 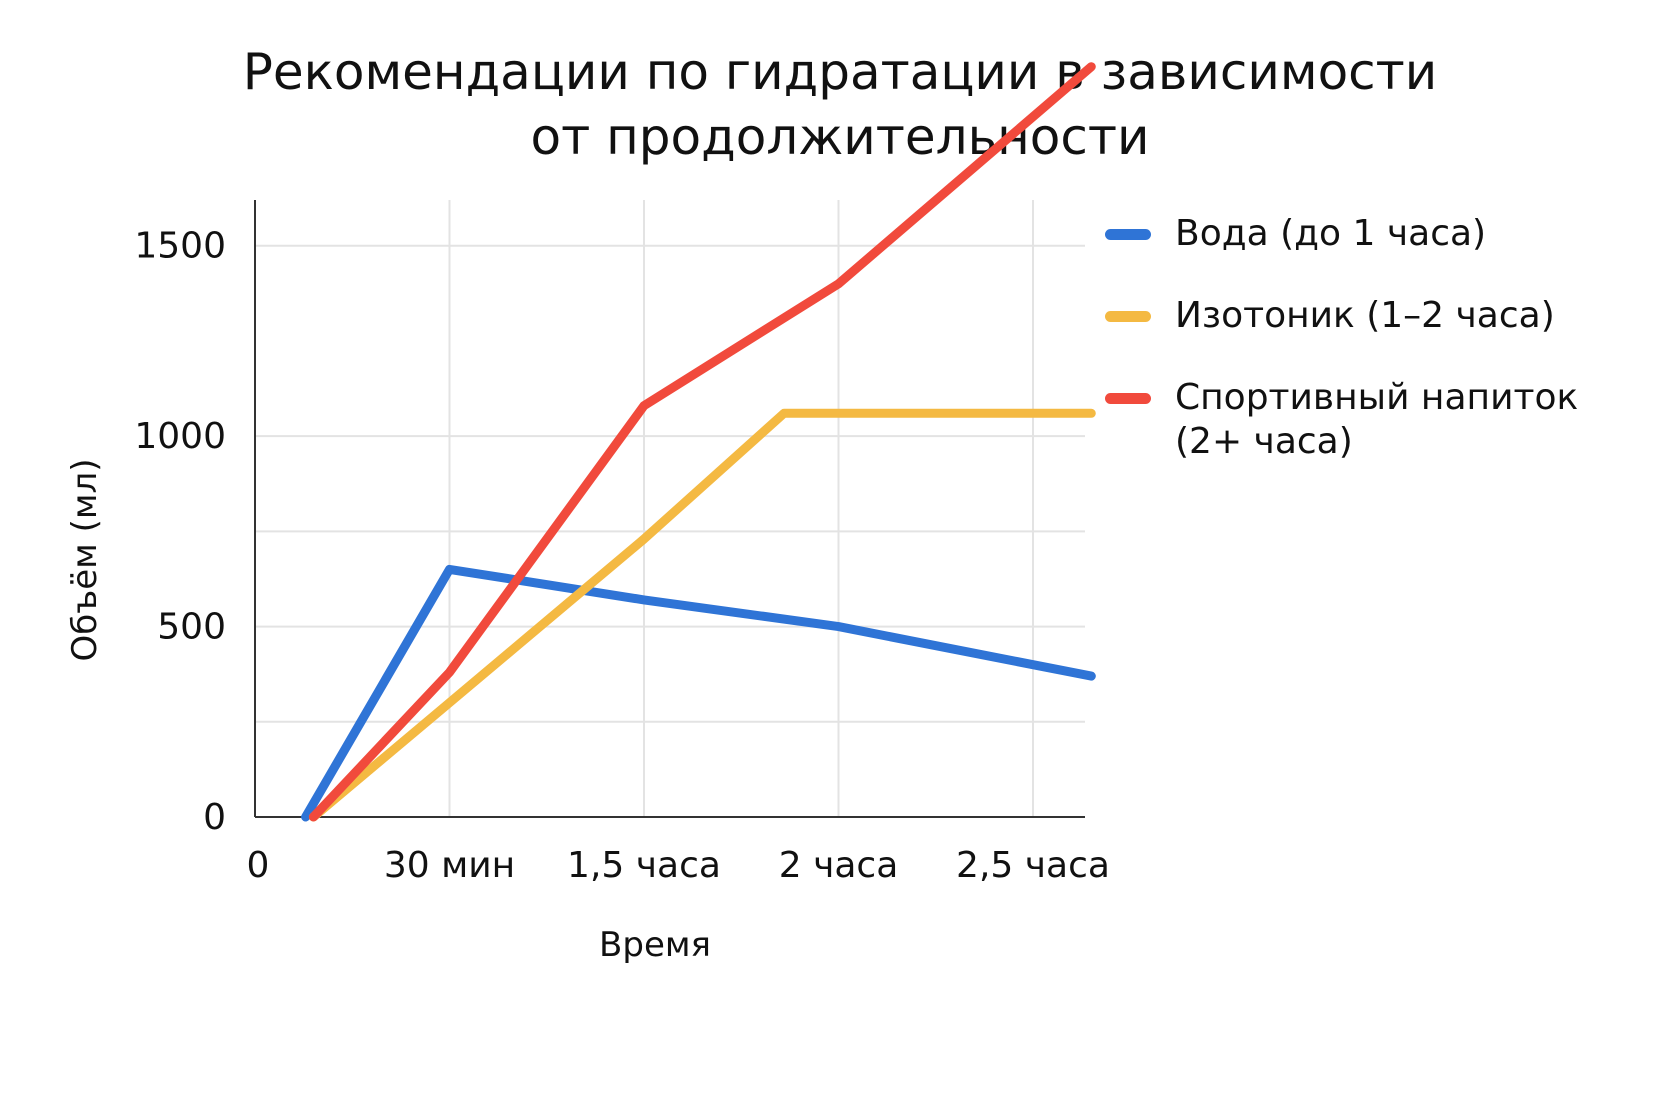 I want to click on legend-item-sports-drink: Спортивный напиток (2+ часа), so click(x=1385, y=420).